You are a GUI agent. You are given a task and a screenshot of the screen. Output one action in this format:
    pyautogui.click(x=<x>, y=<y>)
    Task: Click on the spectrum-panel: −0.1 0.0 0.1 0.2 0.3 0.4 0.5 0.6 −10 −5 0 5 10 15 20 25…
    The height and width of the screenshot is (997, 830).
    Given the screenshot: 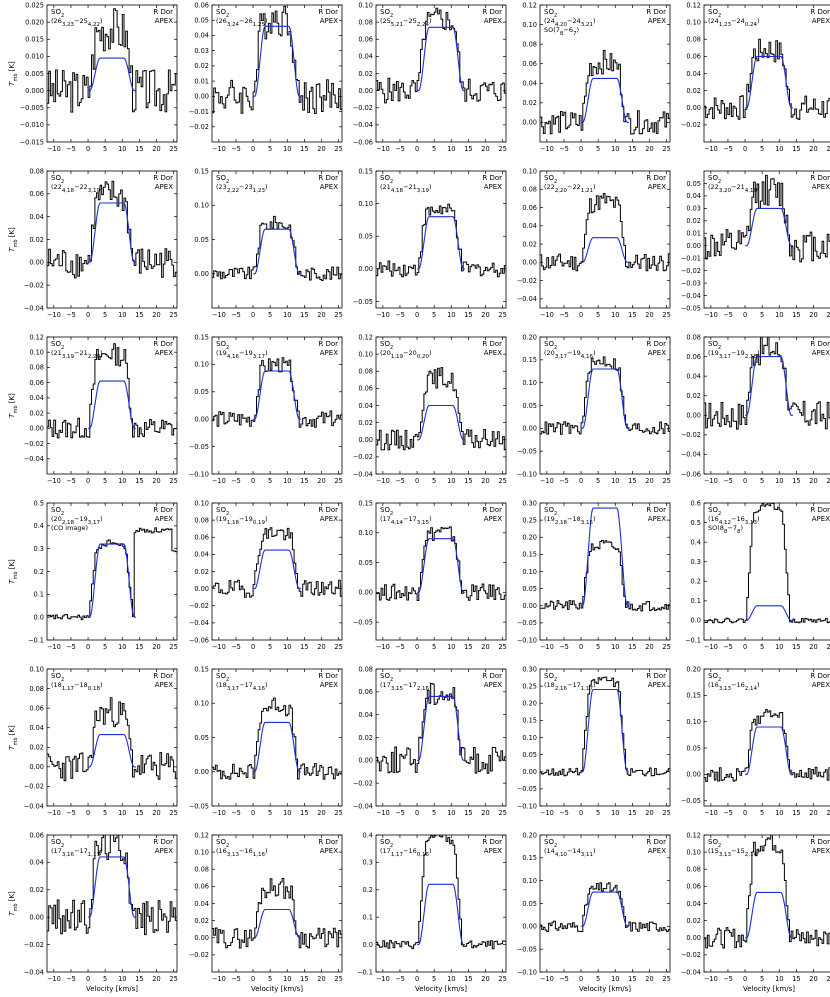 What is the action you would take?
    pyautogui.click(x=757, y=575)
    